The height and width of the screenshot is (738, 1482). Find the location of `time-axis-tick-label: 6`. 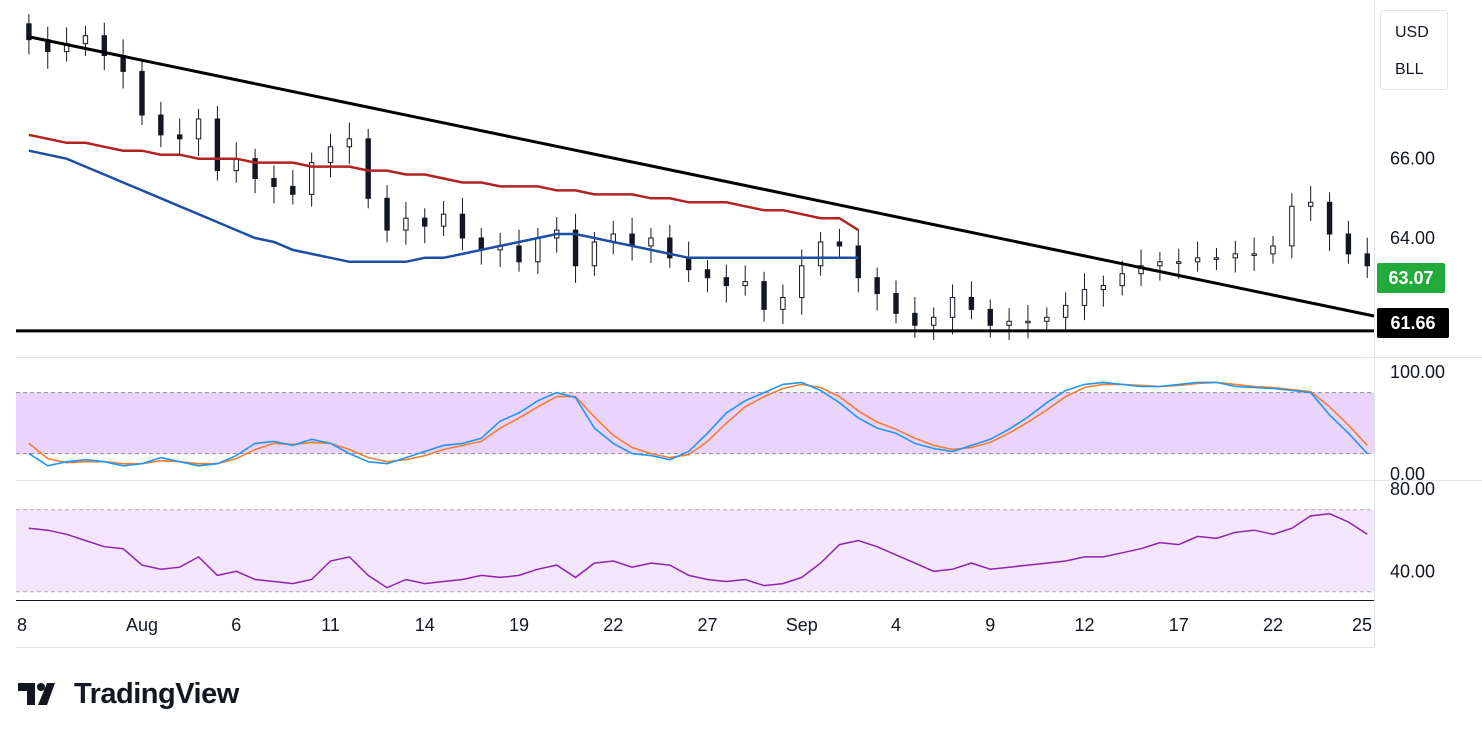

time-axis-tick-label: 6 is located at coordinates (236, 625).